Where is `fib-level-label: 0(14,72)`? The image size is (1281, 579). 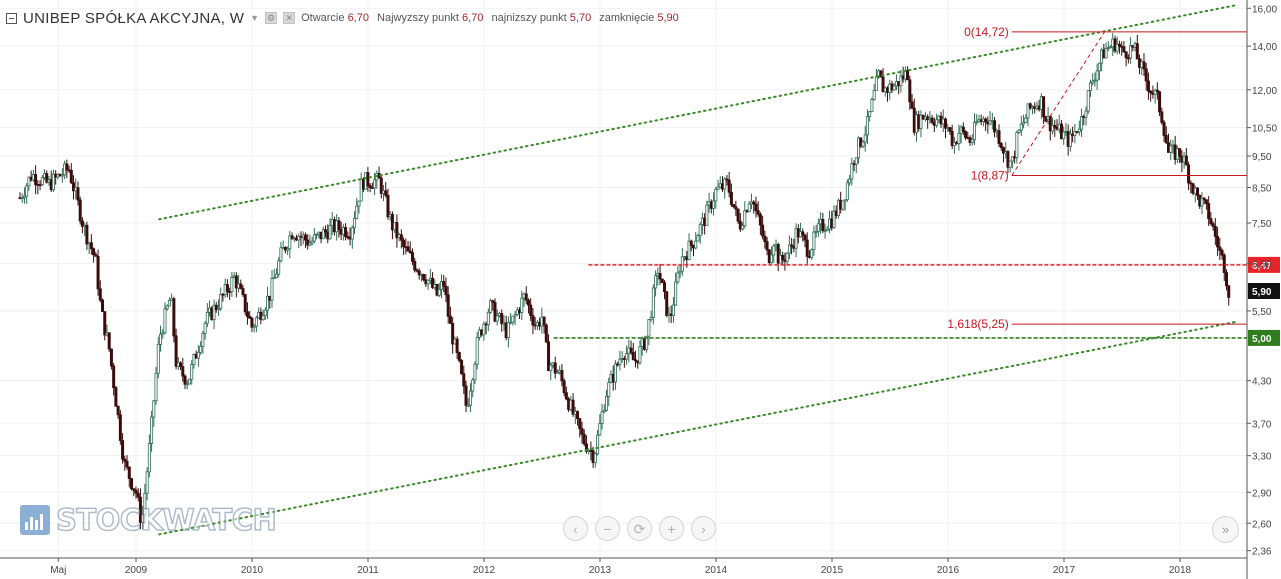 fib-level-label: 0(14,72) is located at coordinates (986, 32).